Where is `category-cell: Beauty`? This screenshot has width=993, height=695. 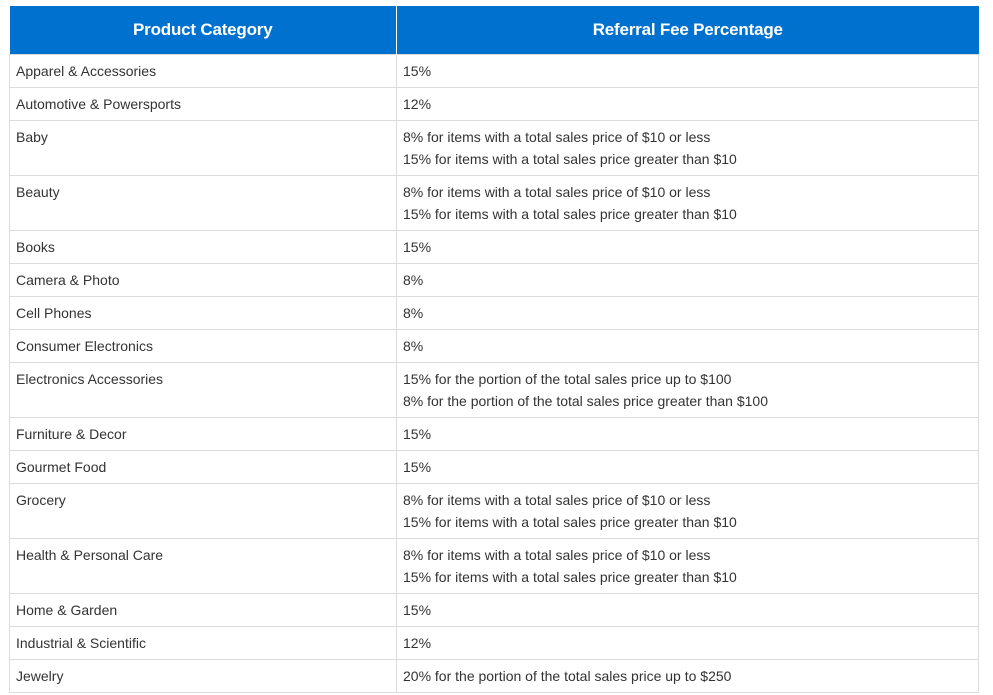 category-cell: Beauty is located at coordinates (203, 203).